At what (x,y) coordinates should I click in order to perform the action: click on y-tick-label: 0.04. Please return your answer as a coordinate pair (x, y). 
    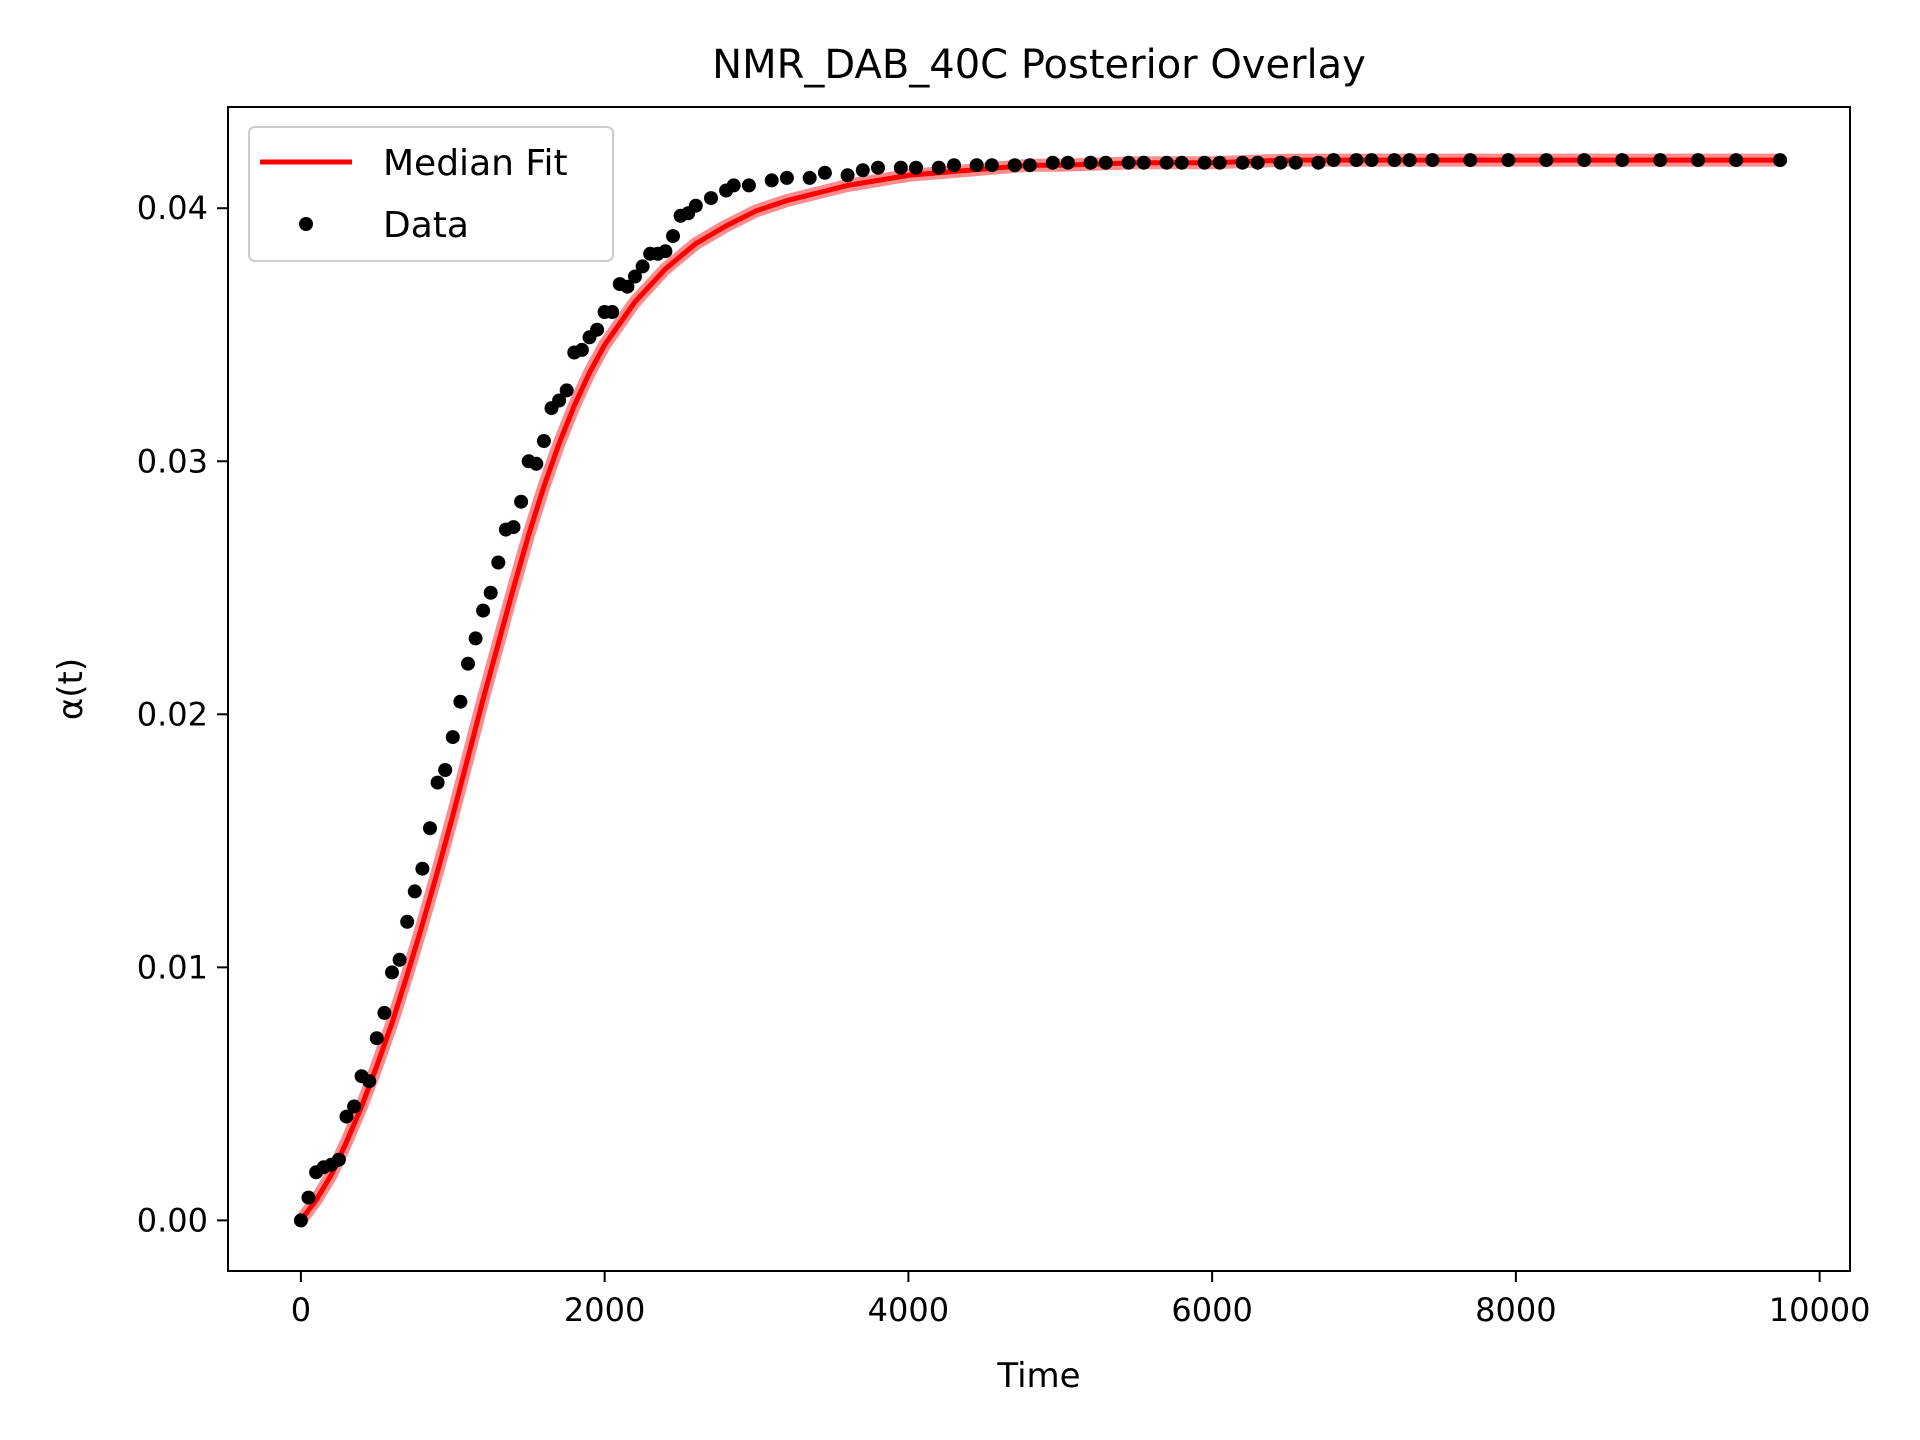
    Looking at the image, I should click on (172, 208).